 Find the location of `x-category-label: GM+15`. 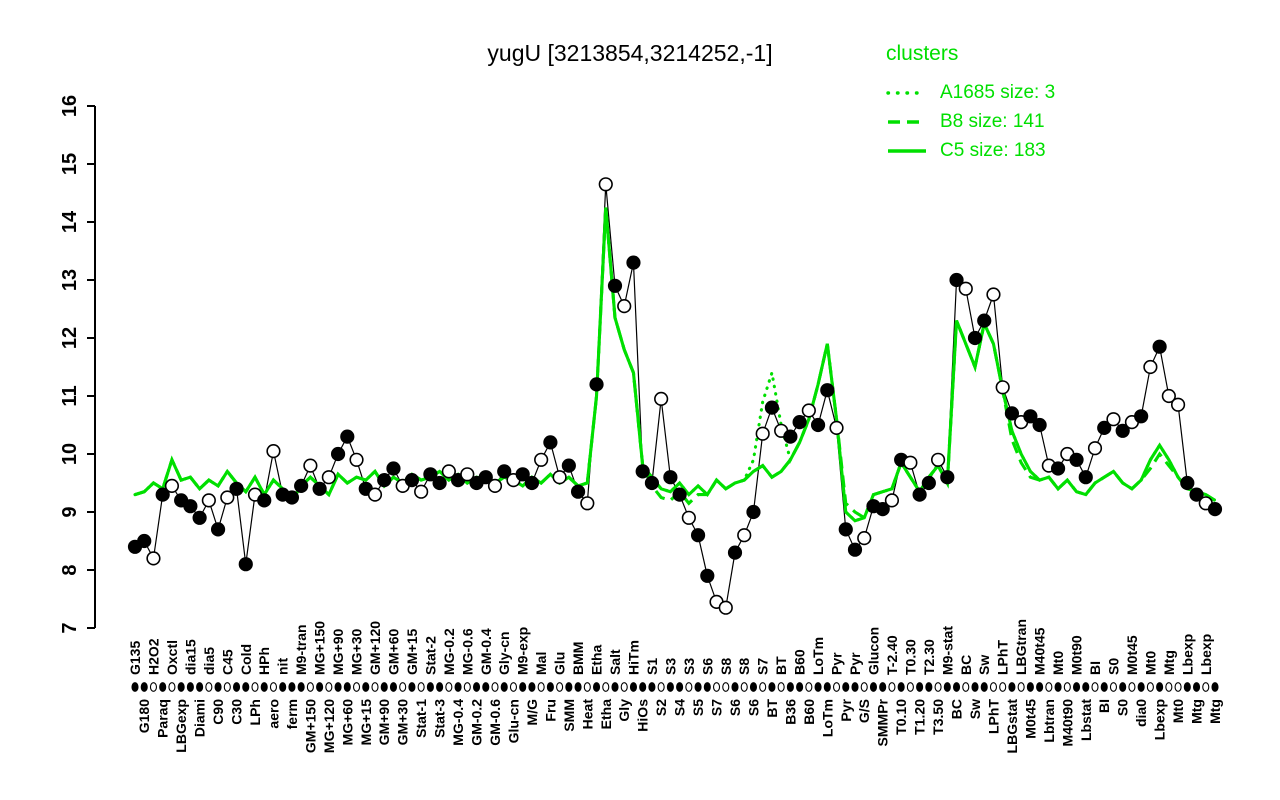

x-category-label: GM+15 is located at coordinates (412, 651).